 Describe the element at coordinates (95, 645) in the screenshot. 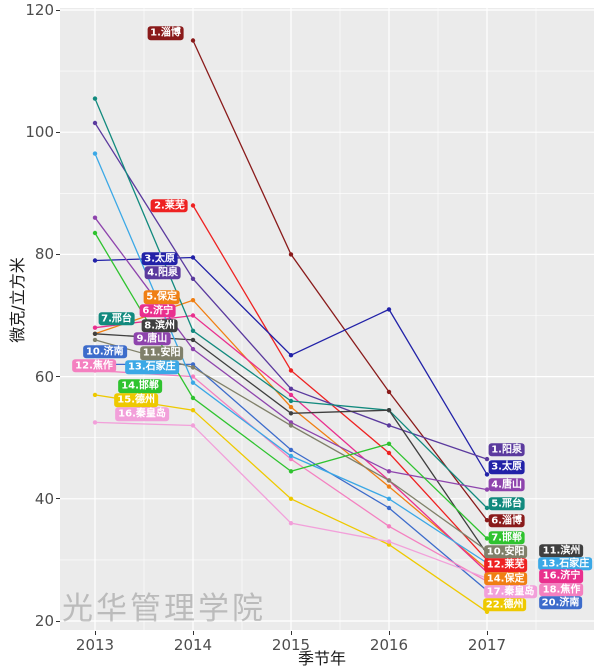

I see `x-tick-label: 2013` at that location.